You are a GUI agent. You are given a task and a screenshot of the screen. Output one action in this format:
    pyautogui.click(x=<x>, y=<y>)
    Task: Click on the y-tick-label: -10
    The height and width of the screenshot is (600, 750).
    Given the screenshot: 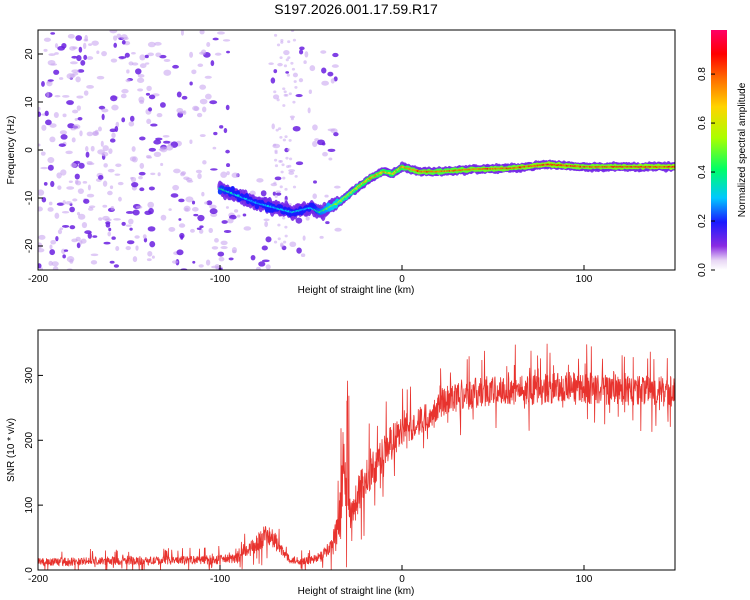 What is the action you would take?
    pyautogui.click(x=29, y=197)
    